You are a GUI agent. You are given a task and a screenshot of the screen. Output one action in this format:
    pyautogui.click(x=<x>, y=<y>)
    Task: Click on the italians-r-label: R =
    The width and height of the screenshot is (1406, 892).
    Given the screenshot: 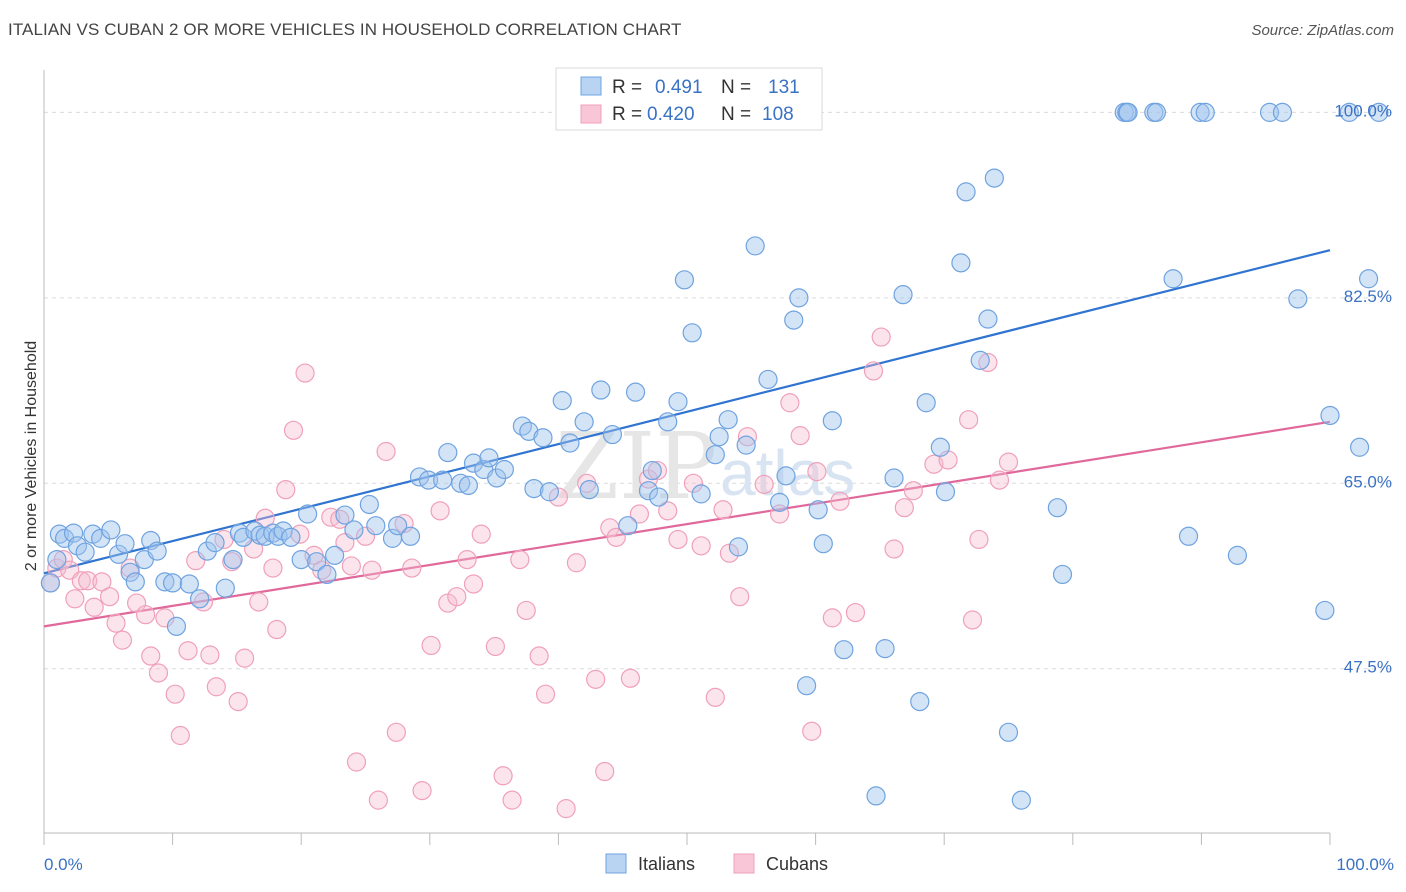 What is the action you would take?
    pyautogui.click(x=627, y=87)
    